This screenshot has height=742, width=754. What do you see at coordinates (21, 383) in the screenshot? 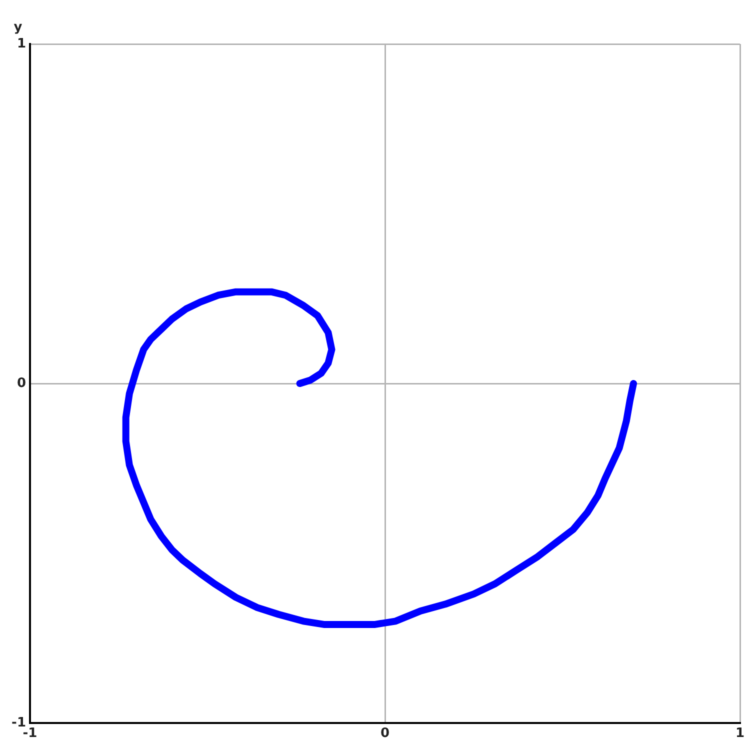
I see `y-tick-label: 0` at bounding box center [21, 383].